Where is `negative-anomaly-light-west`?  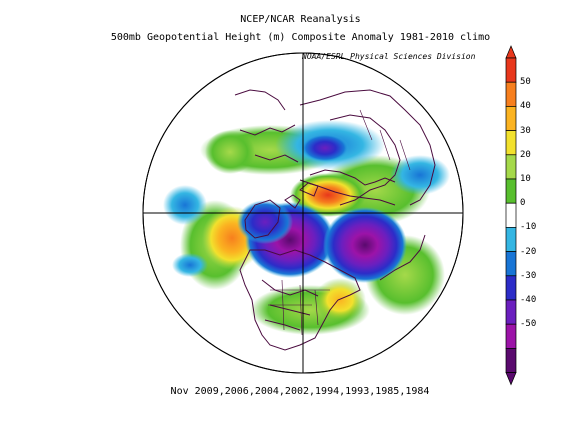
negative-anomaly-light-west is located at coordinates (185, 205).